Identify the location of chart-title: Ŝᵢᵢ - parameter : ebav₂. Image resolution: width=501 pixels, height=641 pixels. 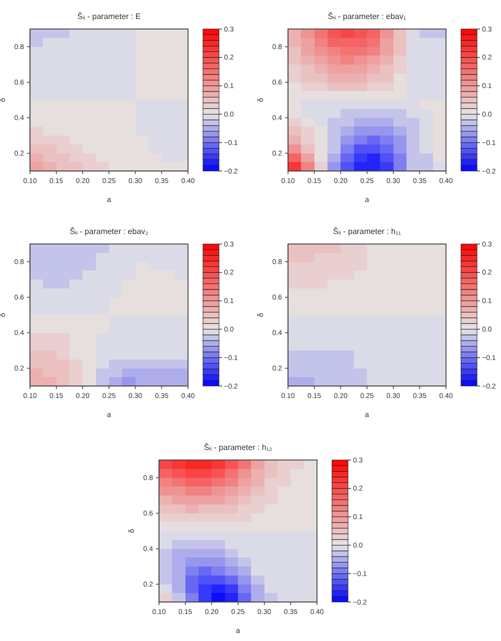
(109, 231).